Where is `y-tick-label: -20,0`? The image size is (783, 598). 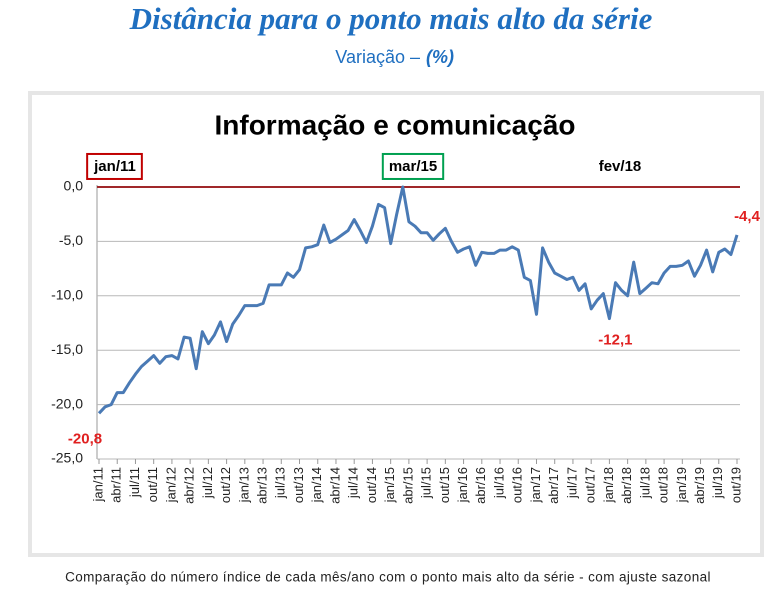
y-tick-label: -20,0 is located at coordinates (67, 403).